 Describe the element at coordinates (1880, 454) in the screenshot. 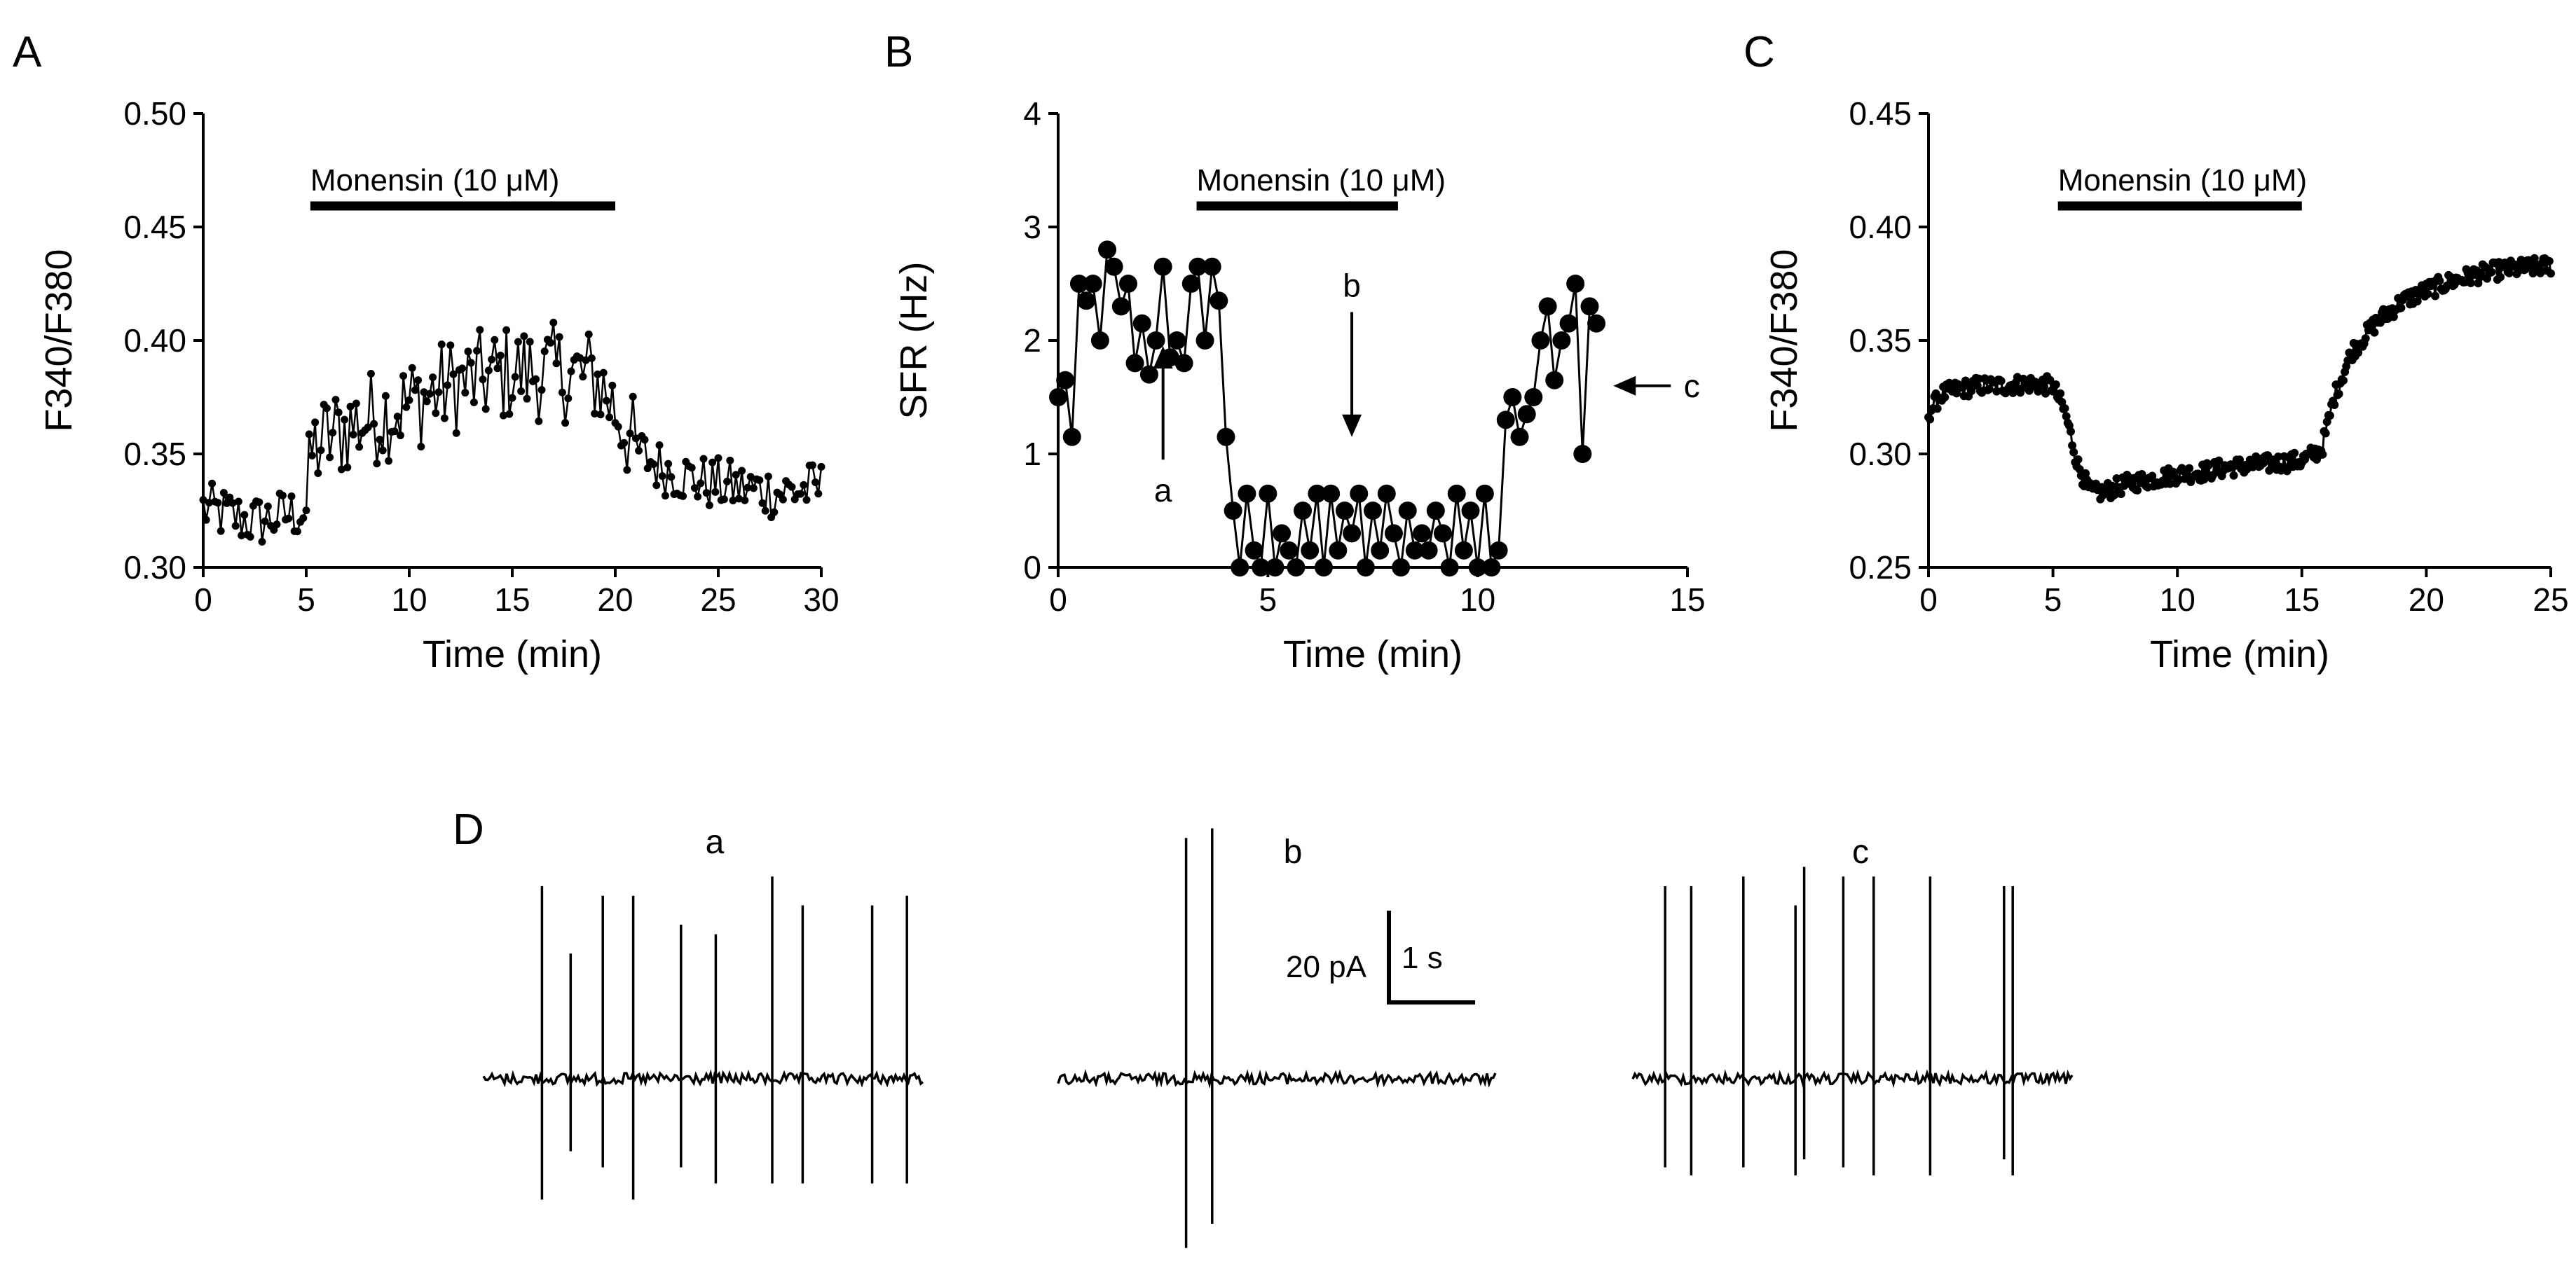

I see `y-tick-label: 0.30` at that location.